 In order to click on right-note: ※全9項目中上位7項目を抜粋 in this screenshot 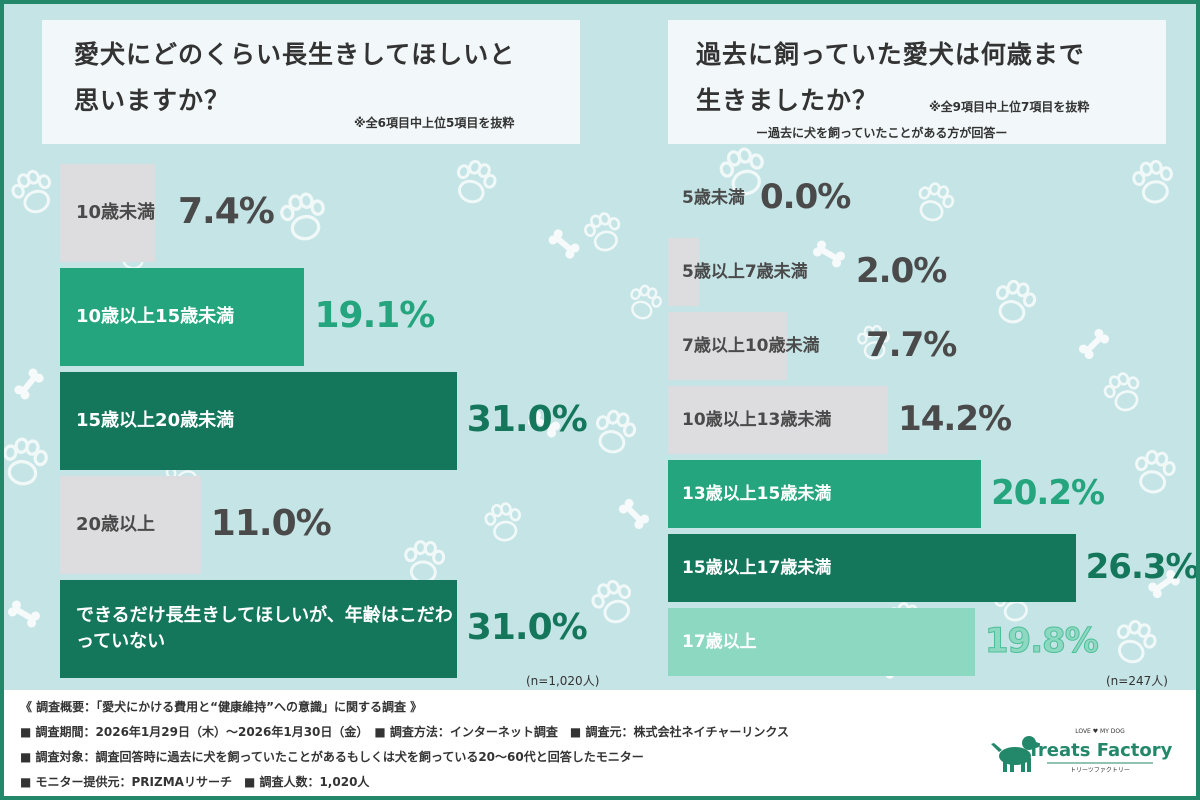, I will do `click(1009, 107)`.